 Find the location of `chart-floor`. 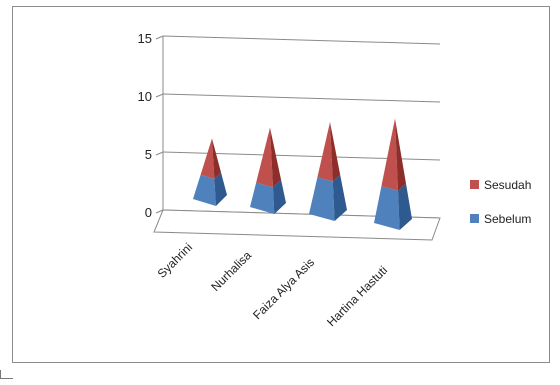

chart-floor is located at coordinates (297, 225).